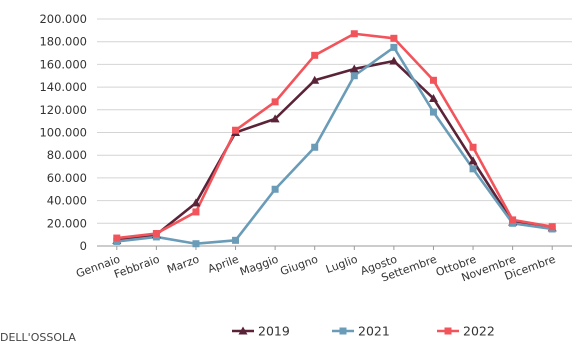 Image resolution: width=583 pixels, height=346 pixels. What do you see at coordinates (63, 64) in the screenshot?
I see `y-tick-label: 160.000` at bounding box center [63, 64].